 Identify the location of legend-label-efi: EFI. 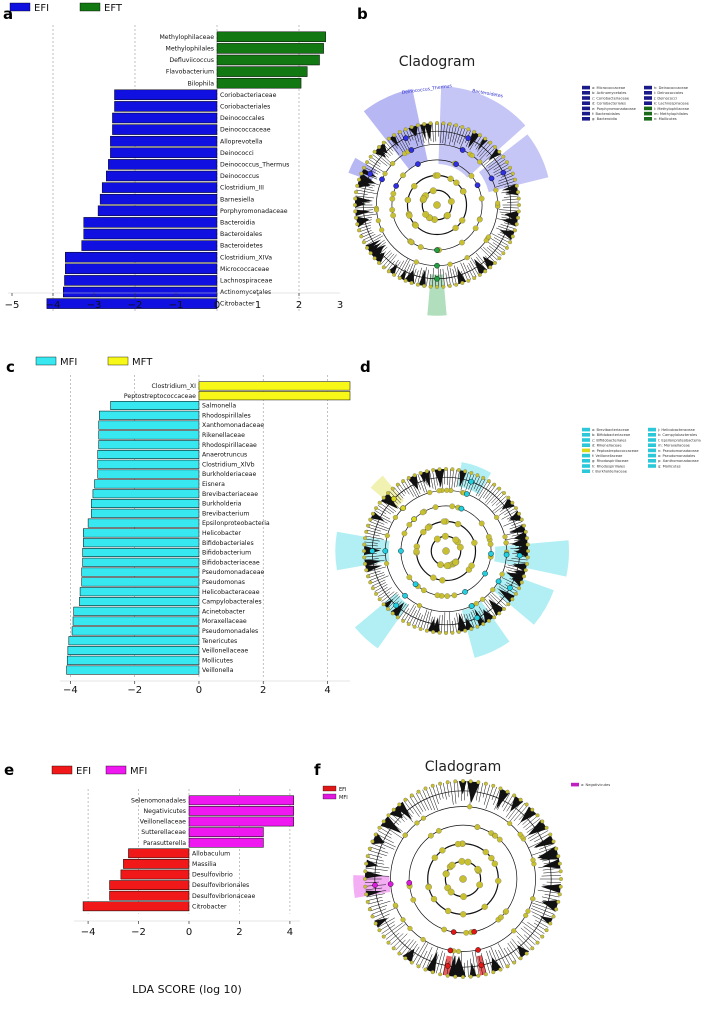
(83, 771).